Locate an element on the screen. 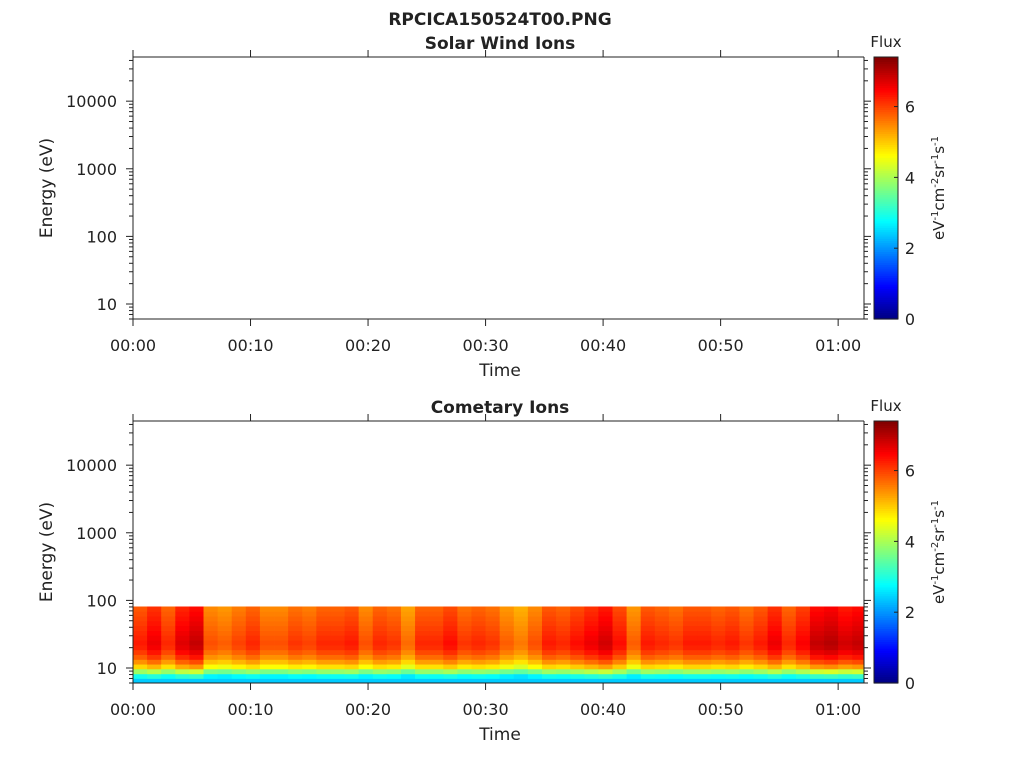 The image size is (1024, 768). colorbar-tick-label: 6 is located at coordinates (910, 107).